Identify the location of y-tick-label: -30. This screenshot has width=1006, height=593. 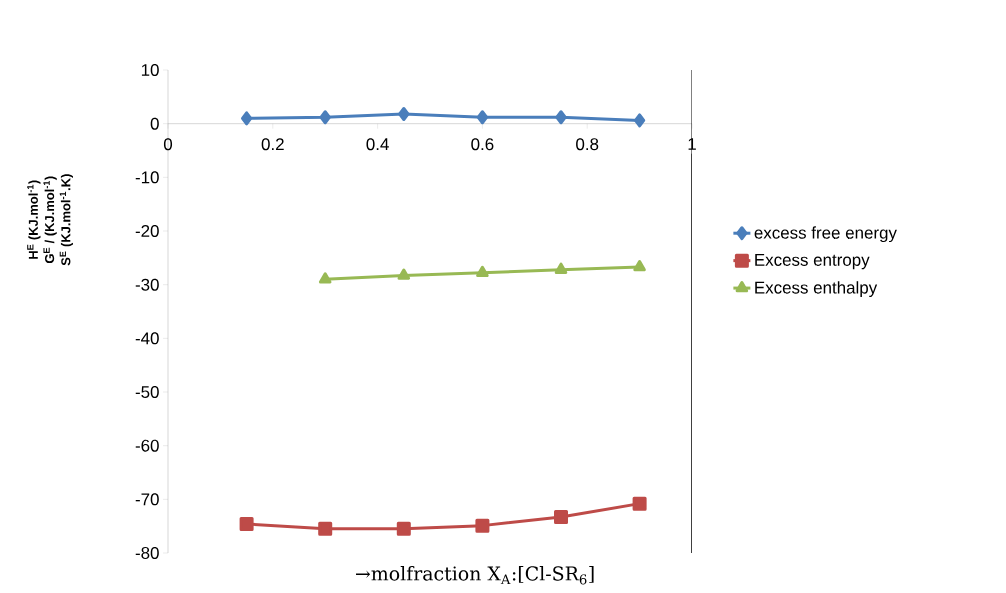
(147, 284).